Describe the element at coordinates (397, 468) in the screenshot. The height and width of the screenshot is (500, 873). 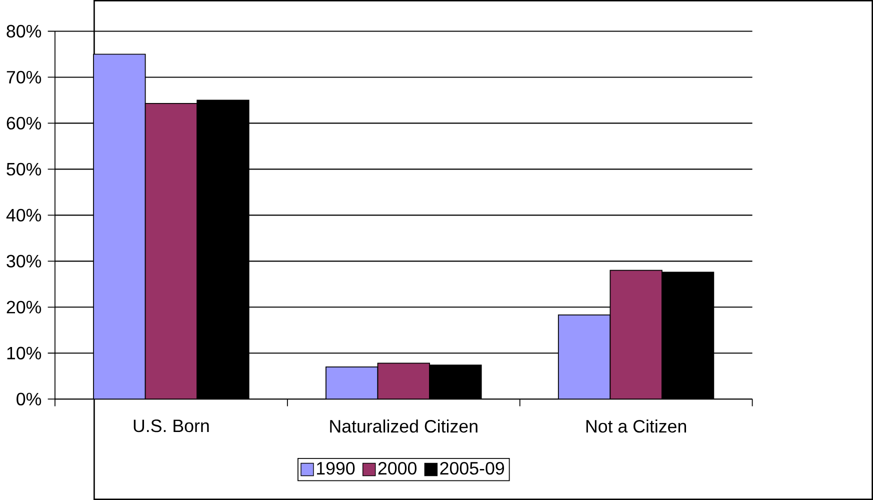
I see `legend-label: 2000` at that location.